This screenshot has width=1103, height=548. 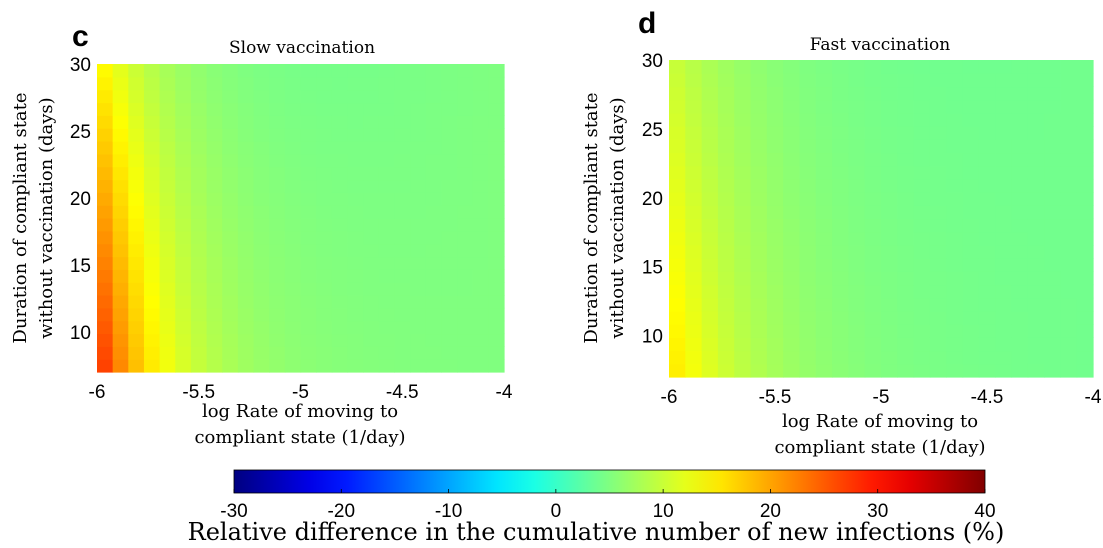 What do you see at coordinates (591, 217) in the screenshot?
I see `y-axis-label-d-line1: Duration of compliant state` at bounding box center [591, 217].